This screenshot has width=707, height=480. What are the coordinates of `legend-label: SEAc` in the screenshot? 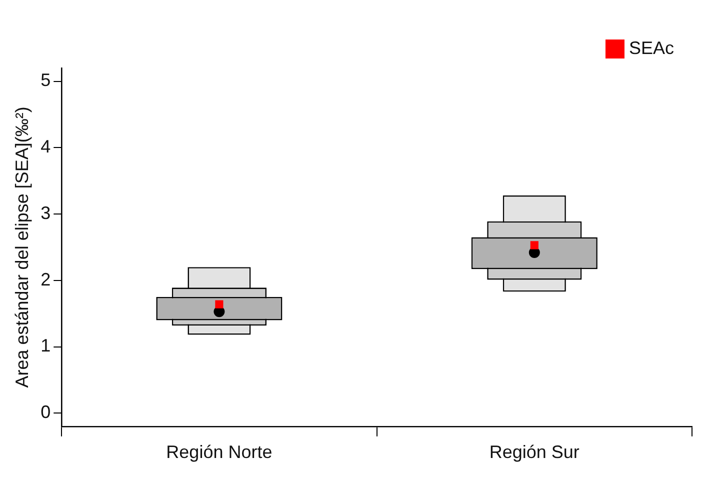 It's located at (651, 48).